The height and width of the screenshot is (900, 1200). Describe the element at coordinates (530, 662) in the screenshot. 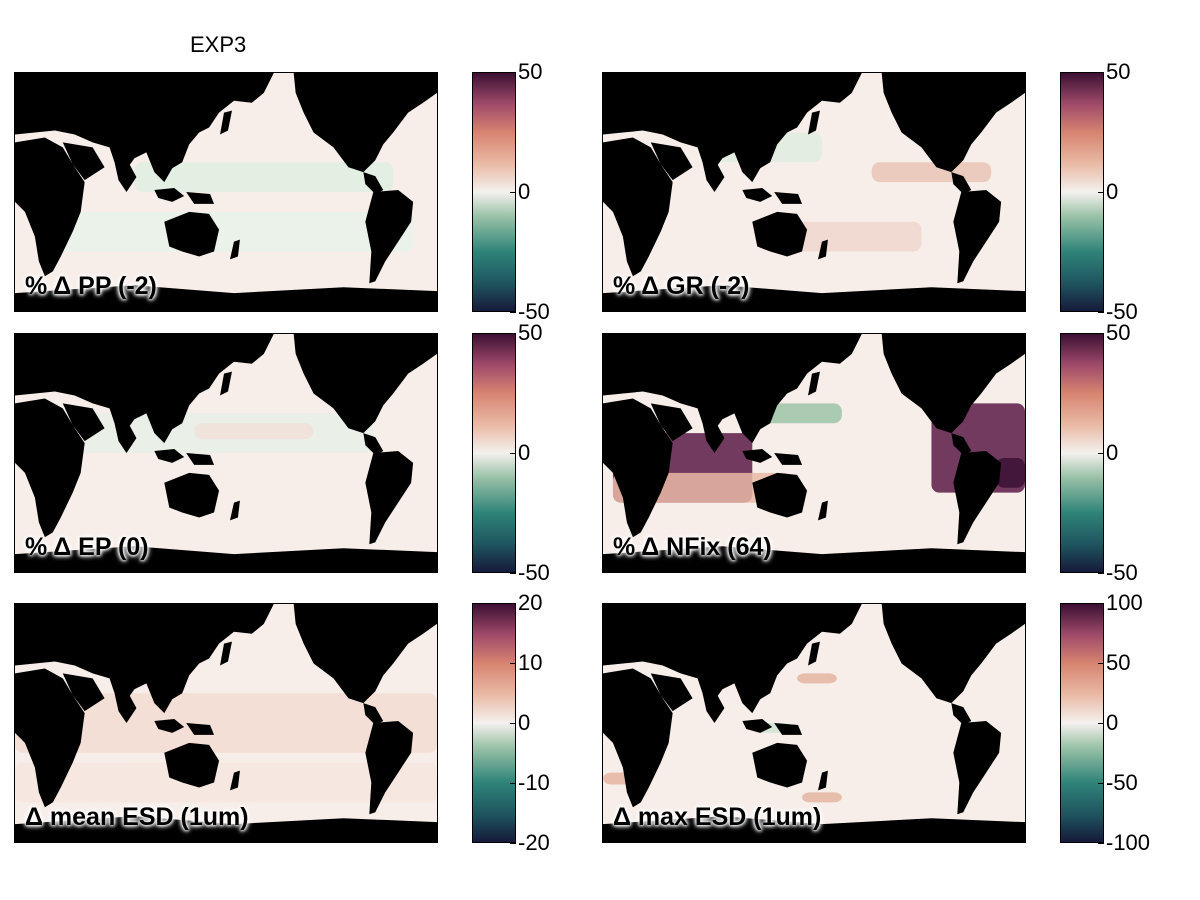

I see `colorbar-tick-label: 10` at that location.